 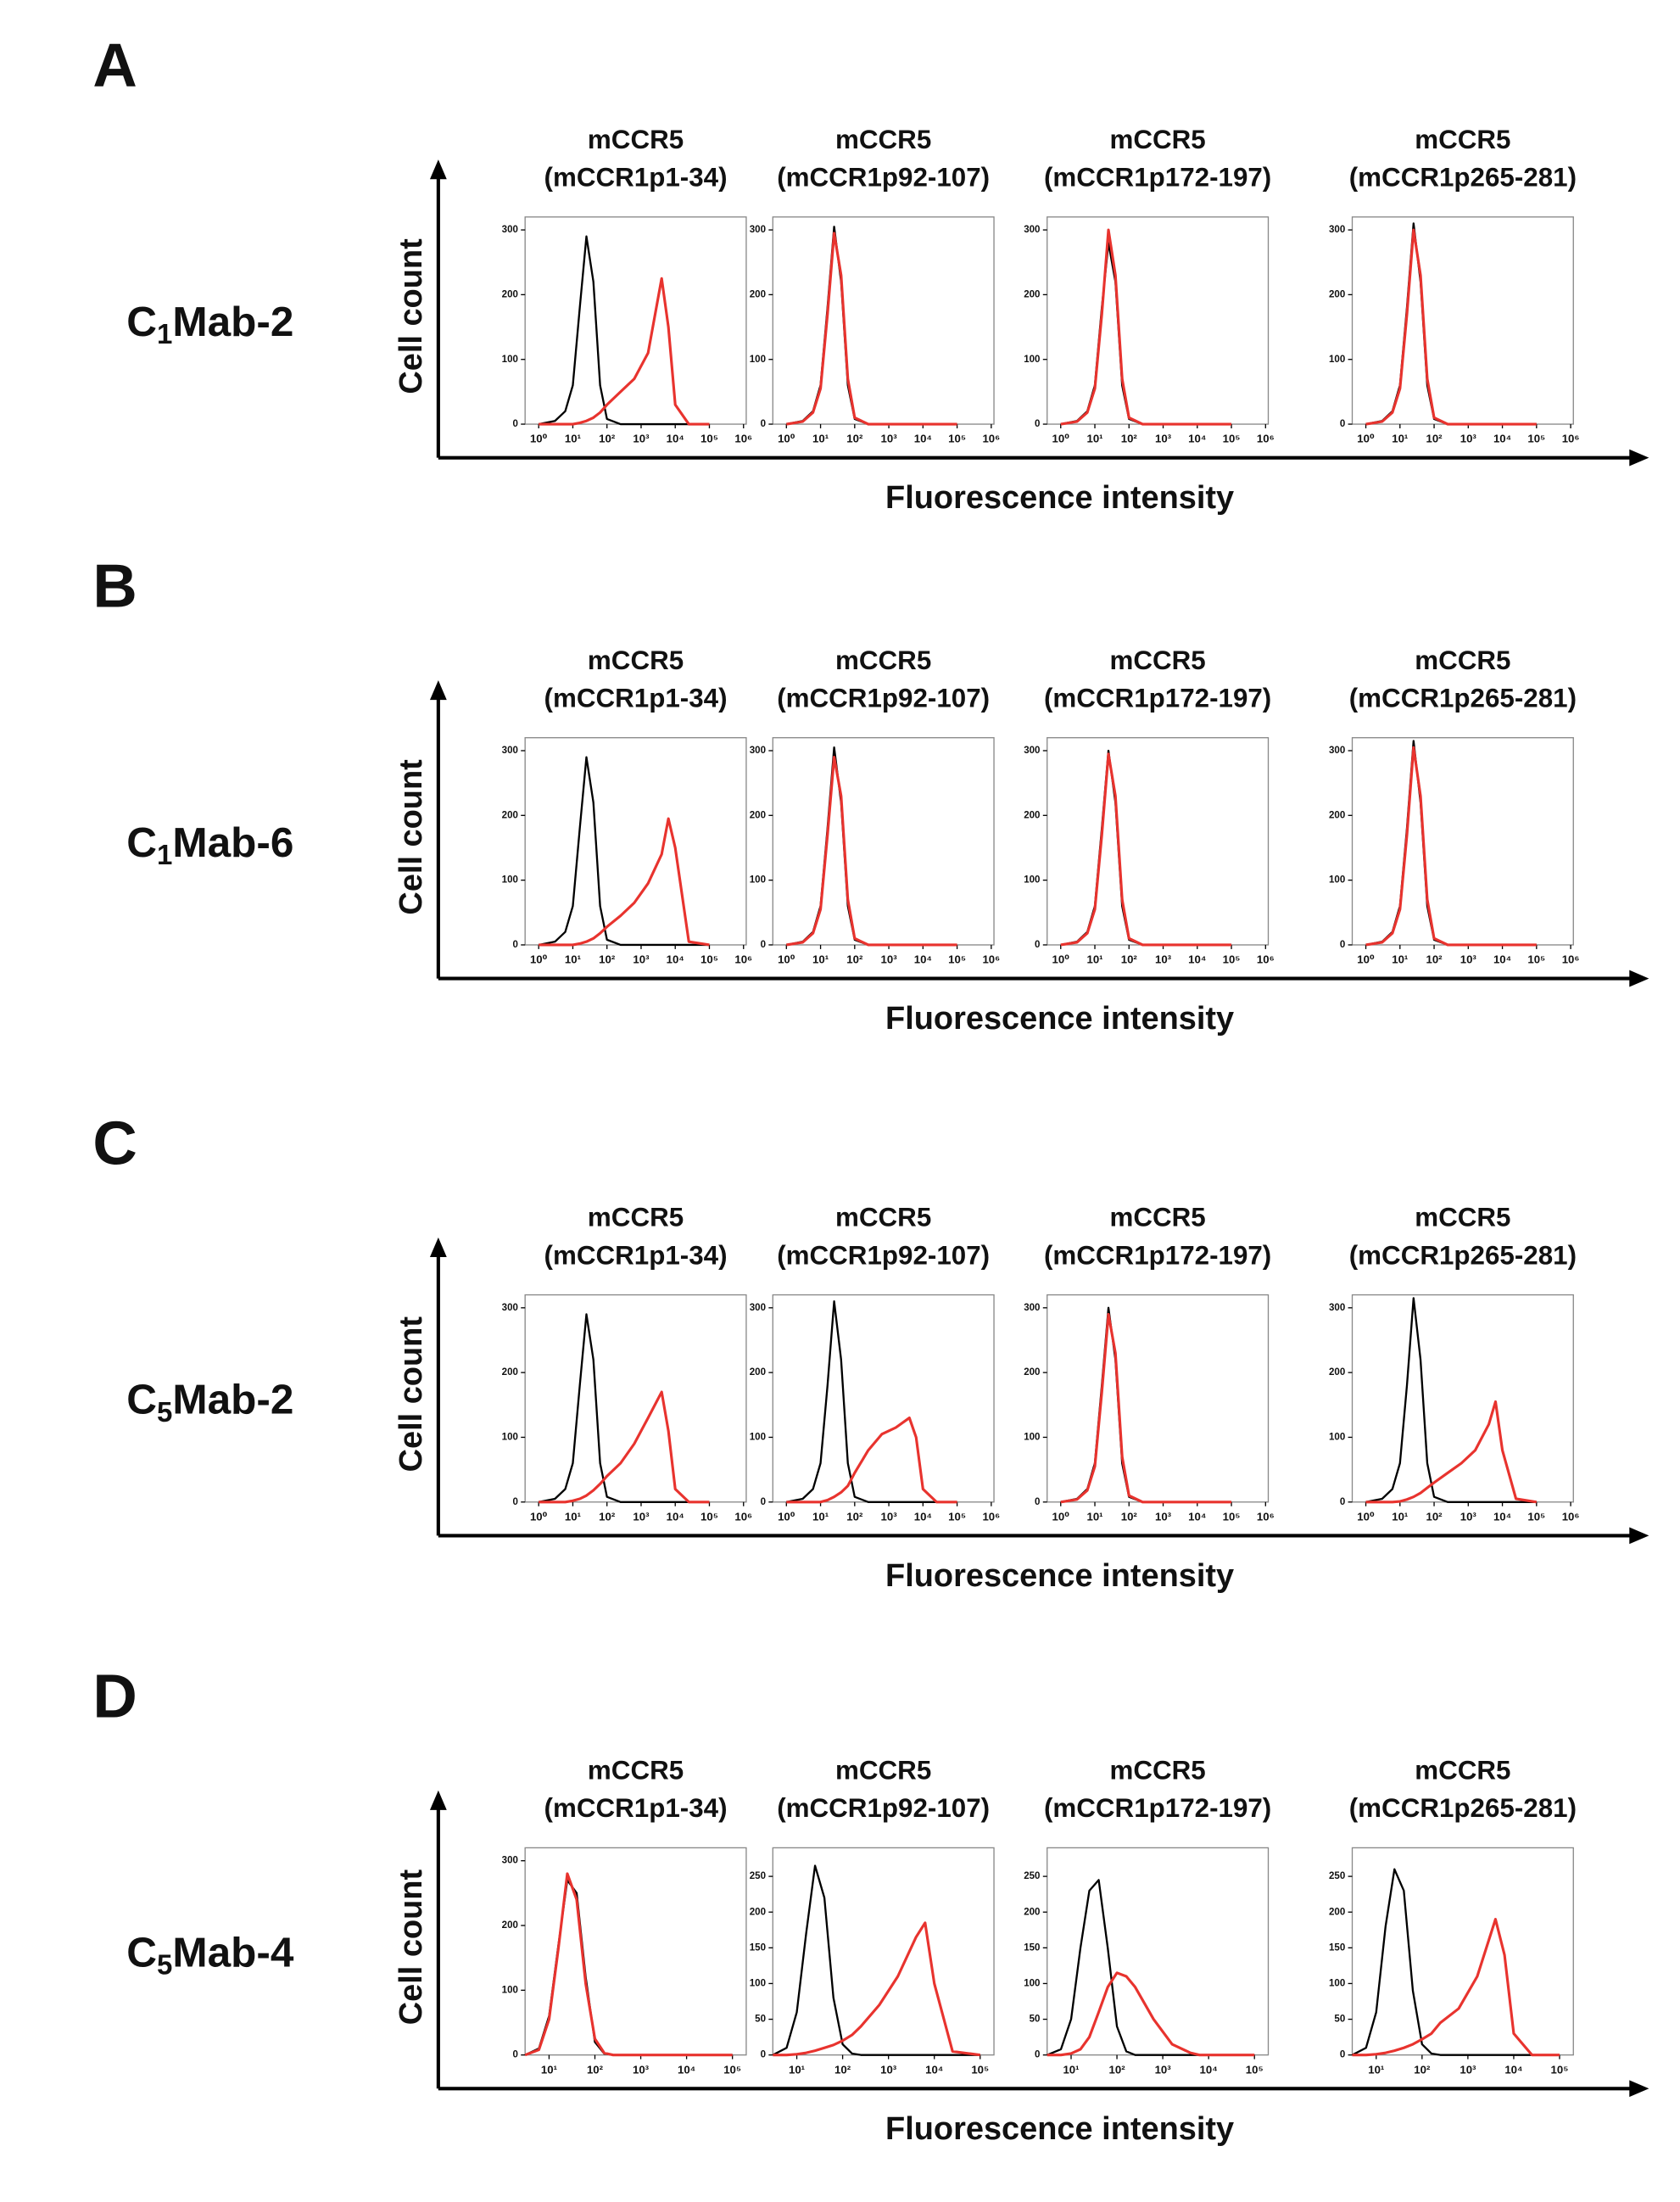 What do you see at coordinates (1032, 1876) in the screenshot?
I see `y-tick-label: 250` at bounding box center [1032, 1876].